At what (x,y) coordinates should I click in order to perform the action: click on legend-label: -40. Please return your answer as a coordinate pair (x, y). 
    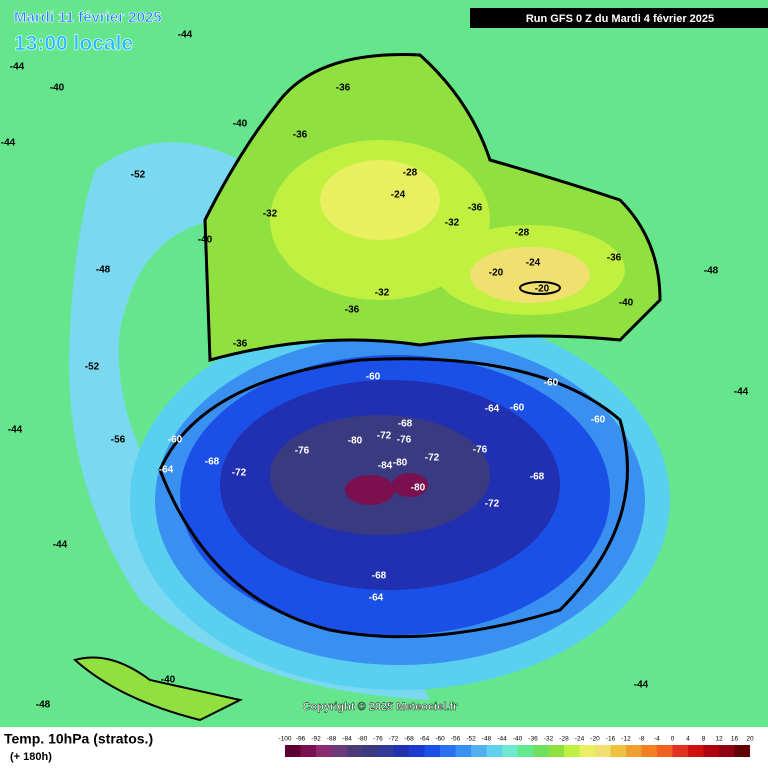
    Looking at the image, I should click on (518, 739).